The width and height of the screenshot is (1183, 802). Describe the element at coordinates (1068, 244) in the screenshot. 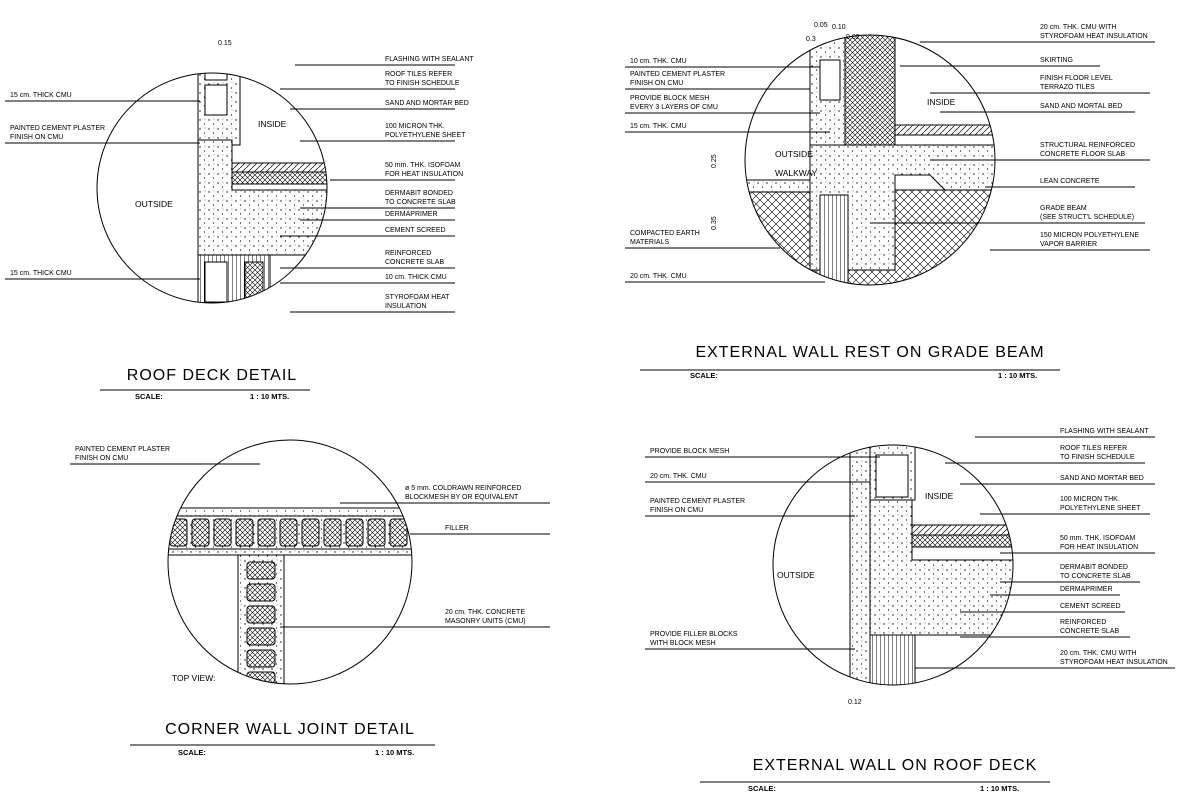

I see `note-text: VAPOR BARRIER` at that location.